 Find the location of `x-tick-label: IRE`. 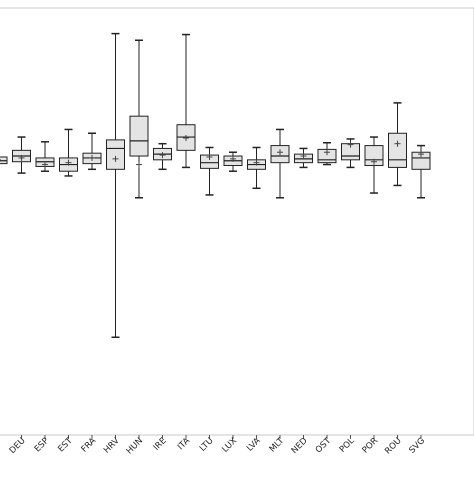

x-tick-label: IRE is located at coordinates (160, 444).